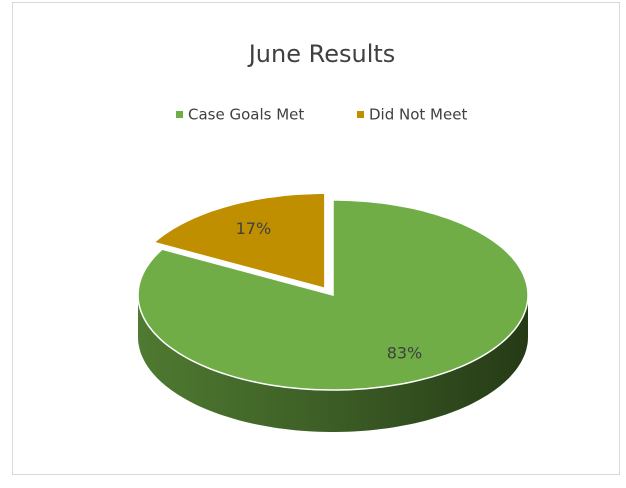  Describe the element at coordinates (405, 352) in the screenshot. I see `data-label: 83%` at that location.